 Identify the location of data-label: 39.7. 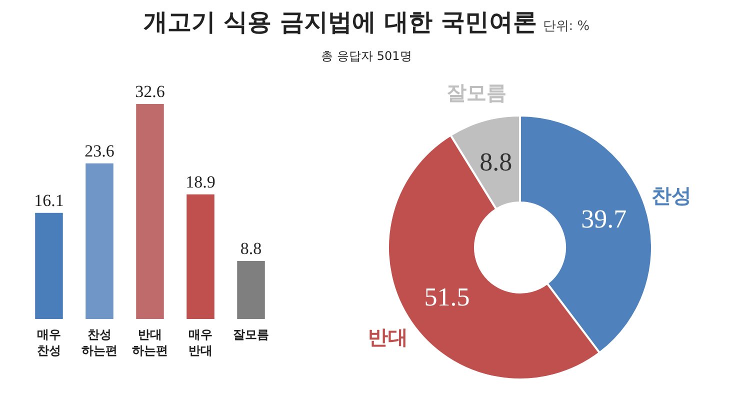
(604, 219).